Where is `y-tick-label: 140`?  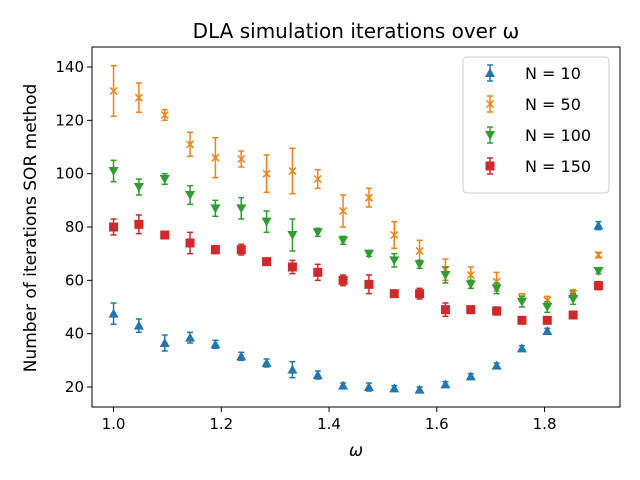 y-tick-label: 140 is located at coordinates (69, 67).